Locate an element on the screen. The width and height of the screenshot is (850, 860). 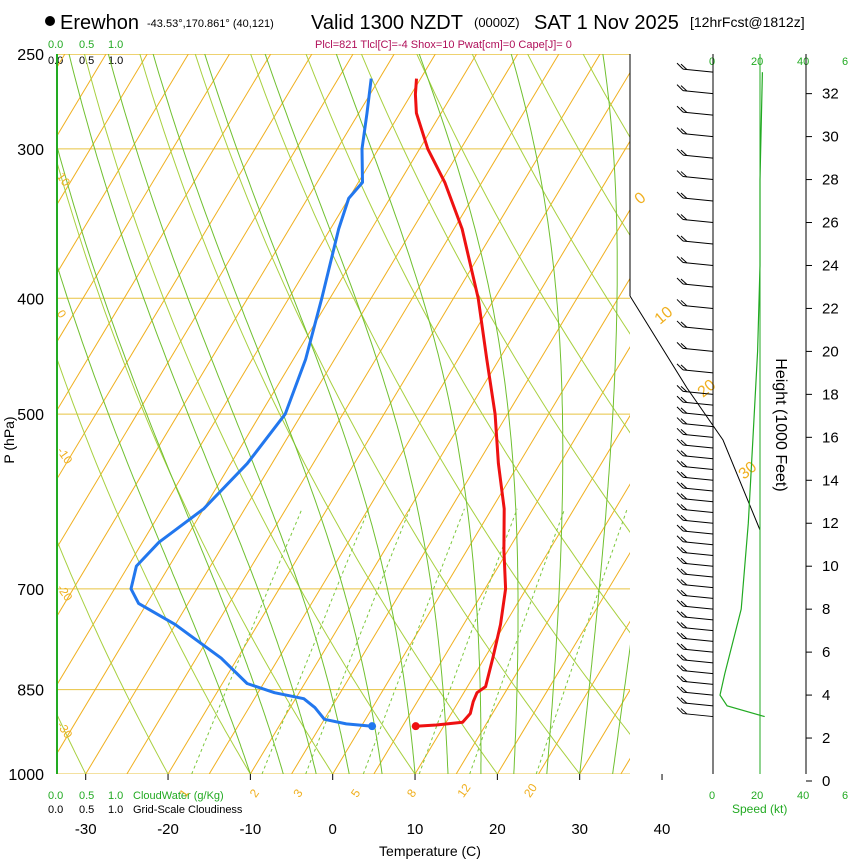
height-tick-label: 4 is located at coordinates (826, 695).